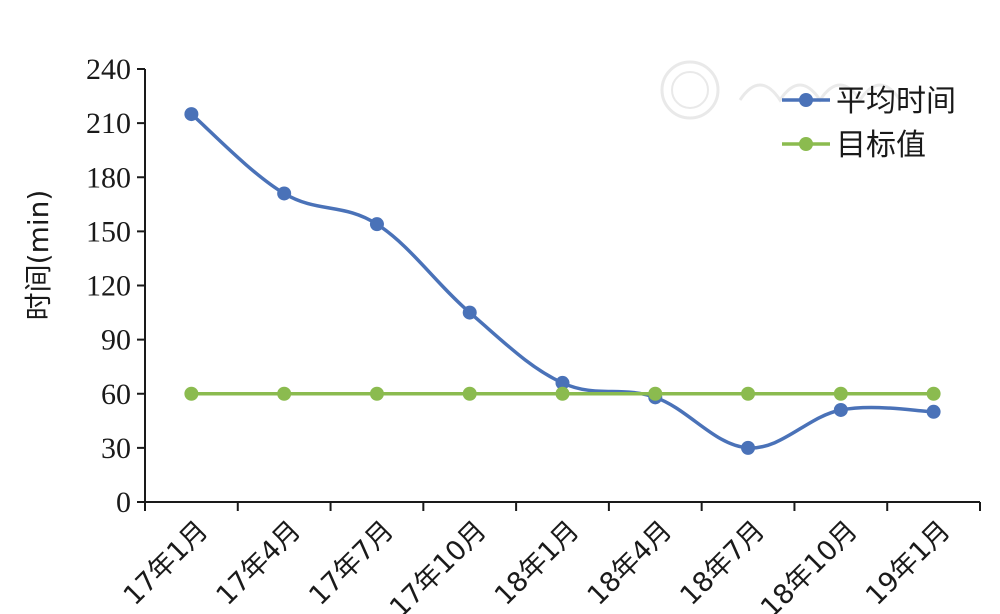 This screenshot has height=614, width=1000. I want to click on y-tick-label: 30, so click(116, 448).